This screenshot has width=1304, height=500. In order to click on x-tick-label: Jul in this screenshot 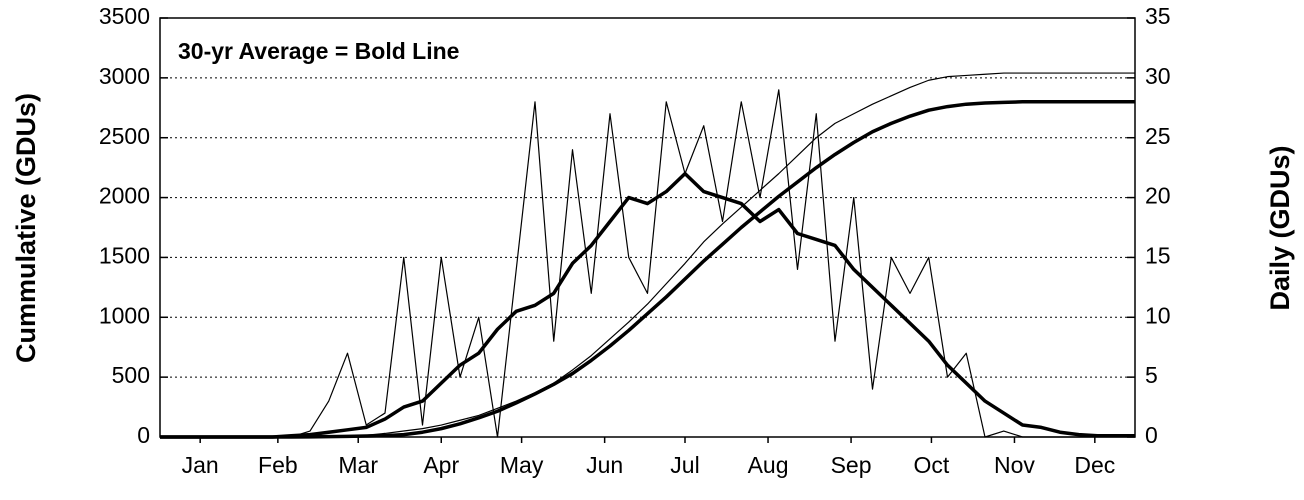, I will do `click(684, 465)`.